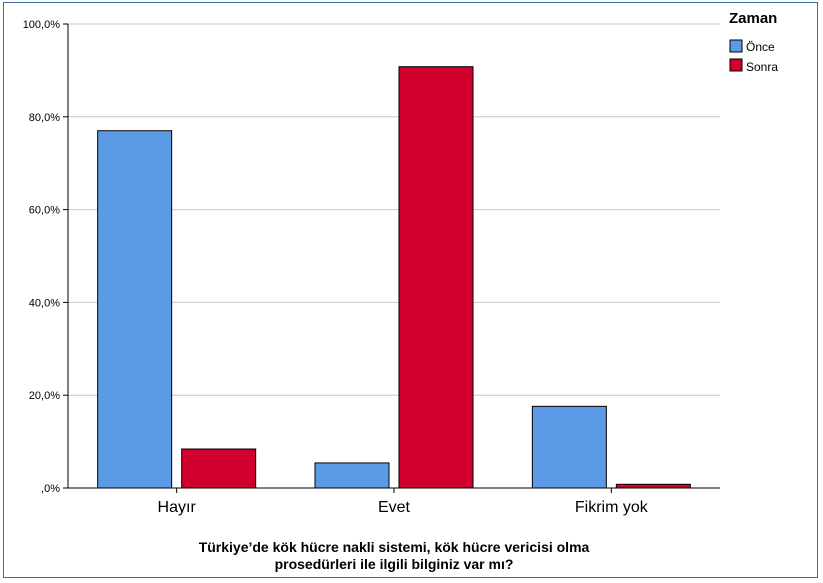 The image size is (823, 583). What do you see at coordinates (50, 489) in the screenshot?
I see `y-tick-label: ,0%` at bounding box center [50, 489].